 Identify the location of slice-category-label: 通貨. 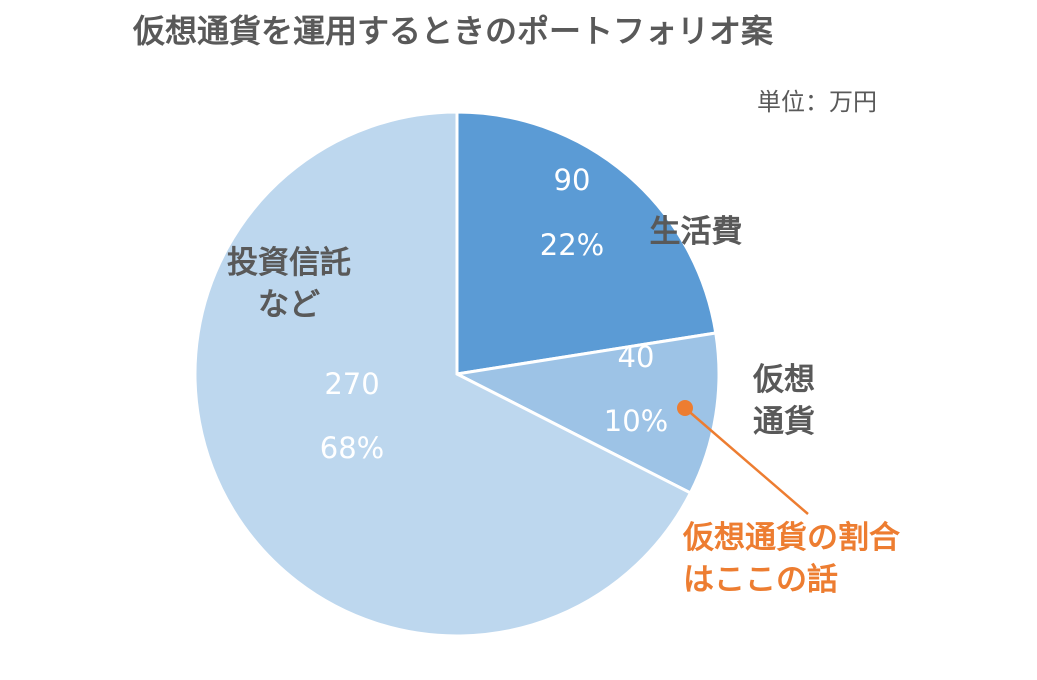
(784, 422).